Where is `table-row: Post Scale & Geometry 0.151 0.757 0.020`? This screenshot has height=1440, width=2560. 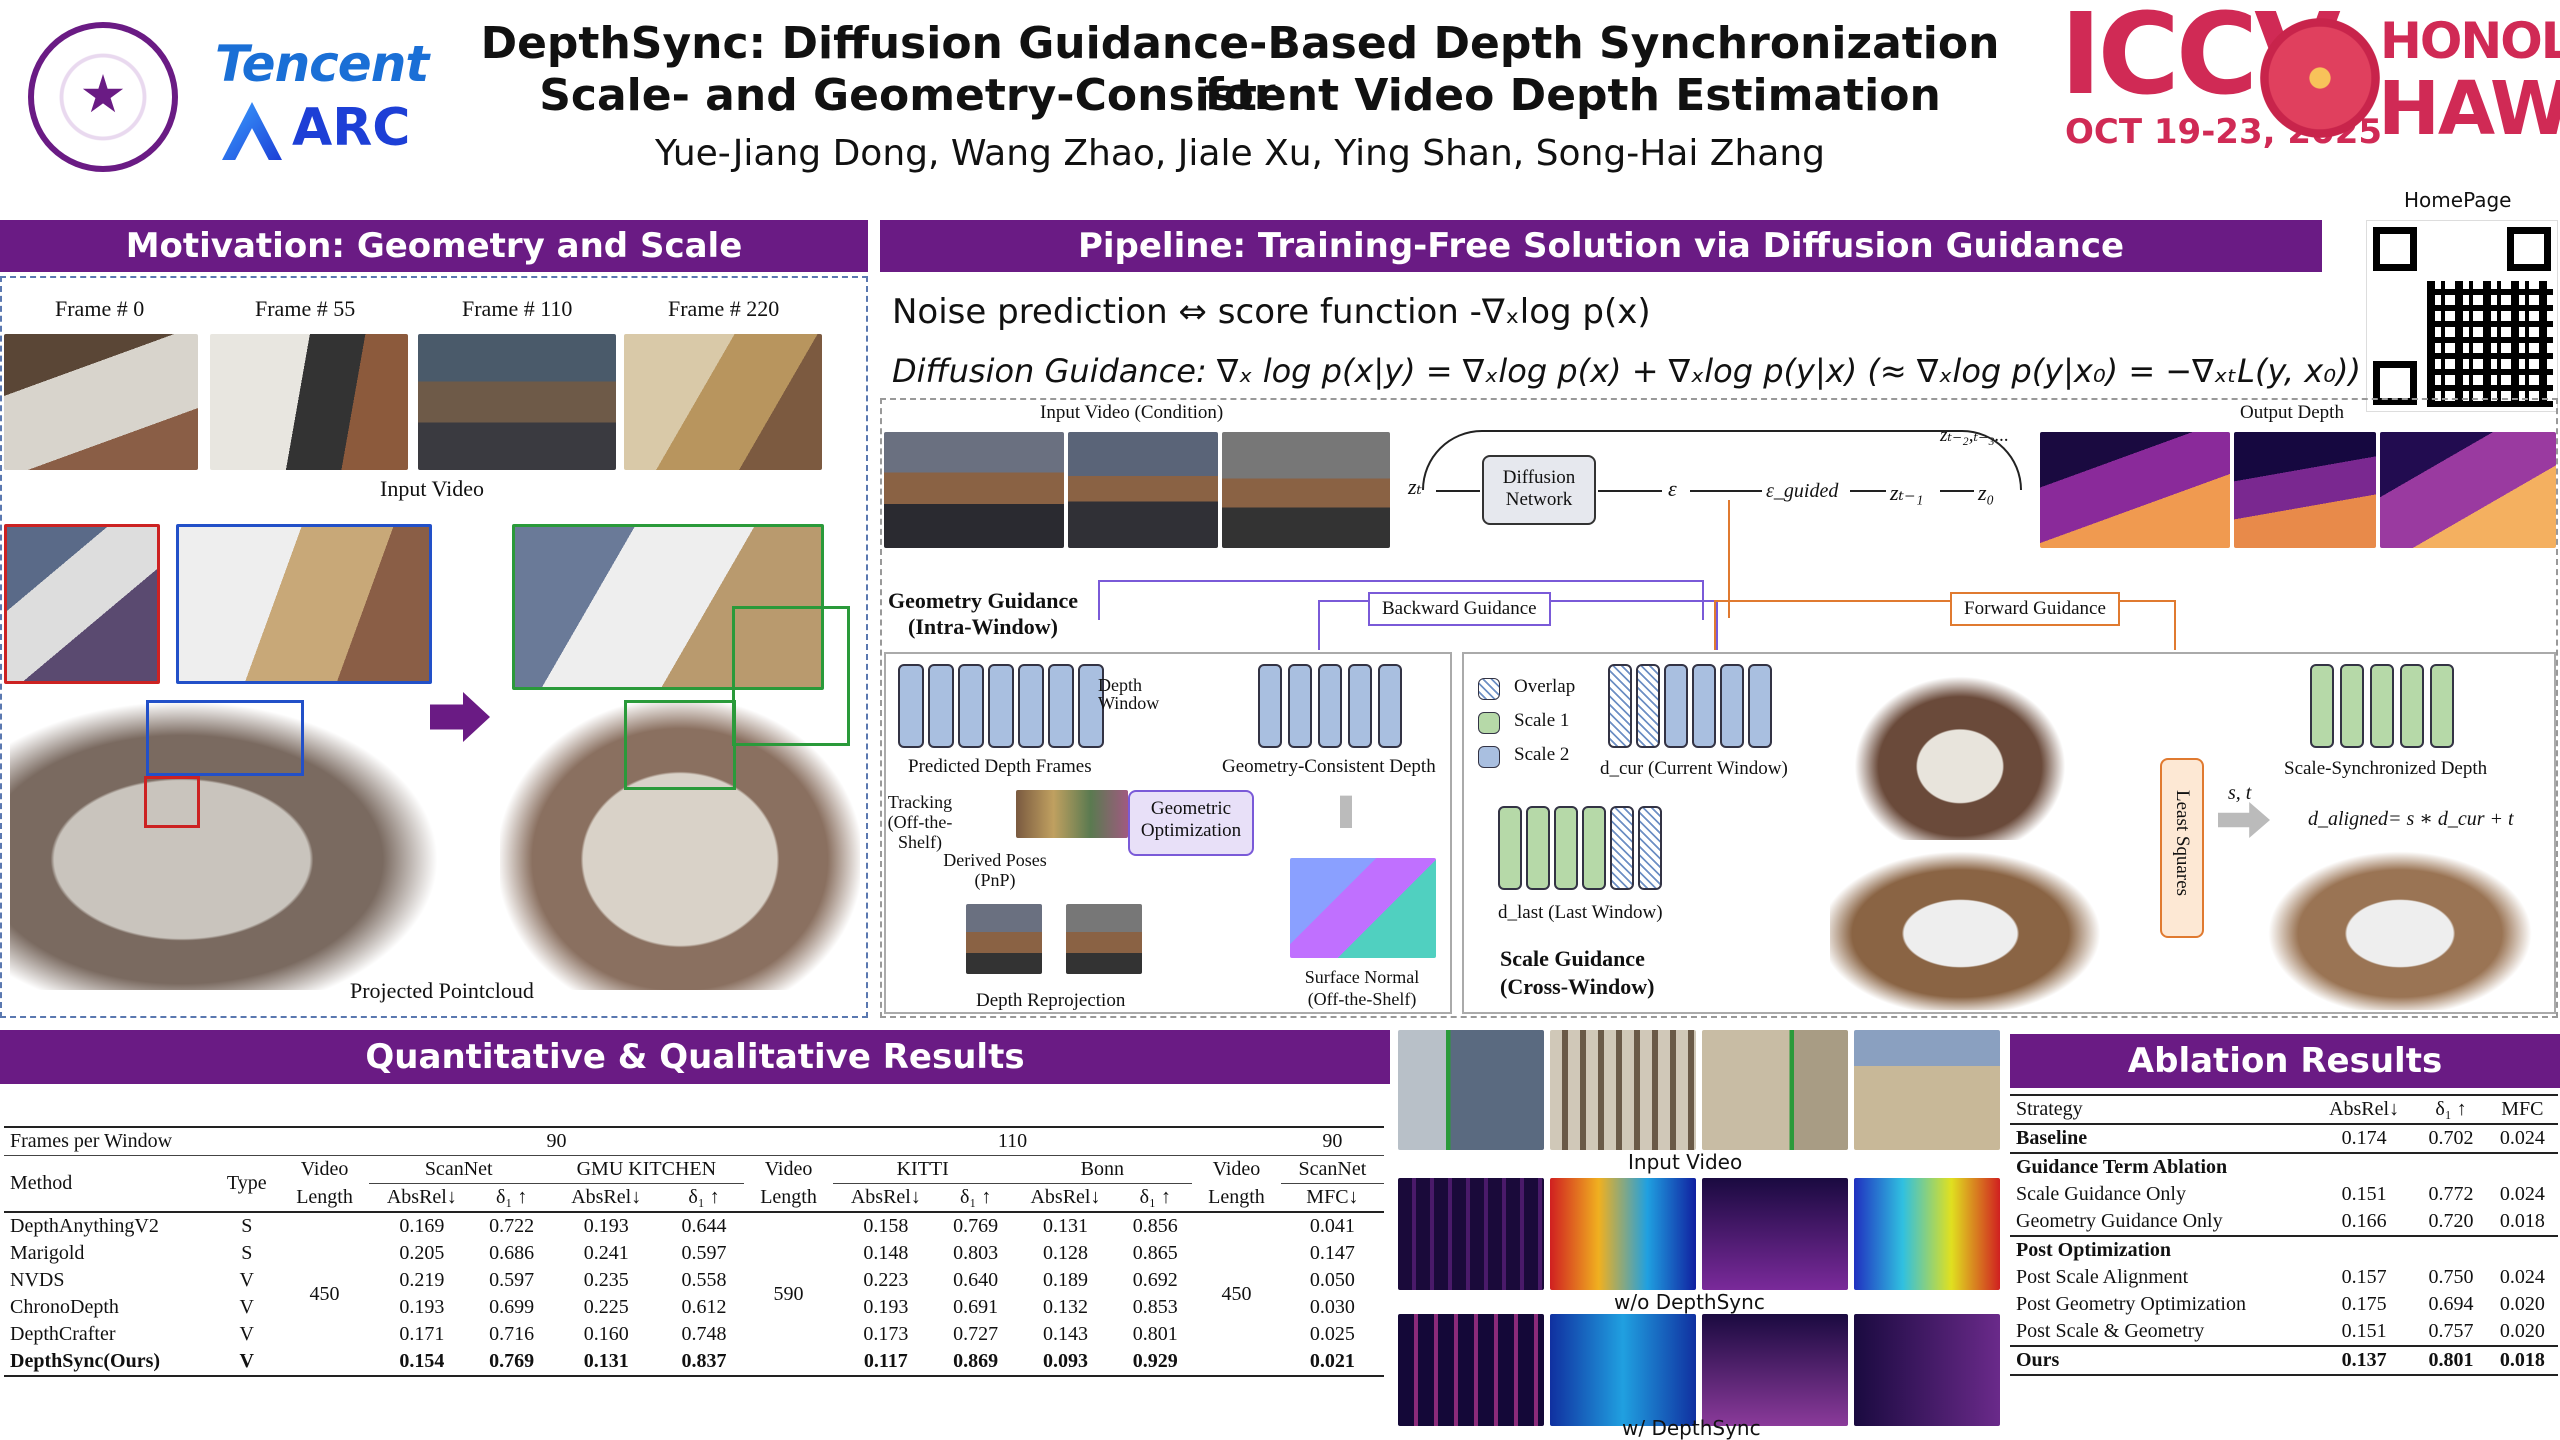
table-row: Post Scale & Geometry 0.151 0.757 0.020 is located at coordinates (2284, 1332).